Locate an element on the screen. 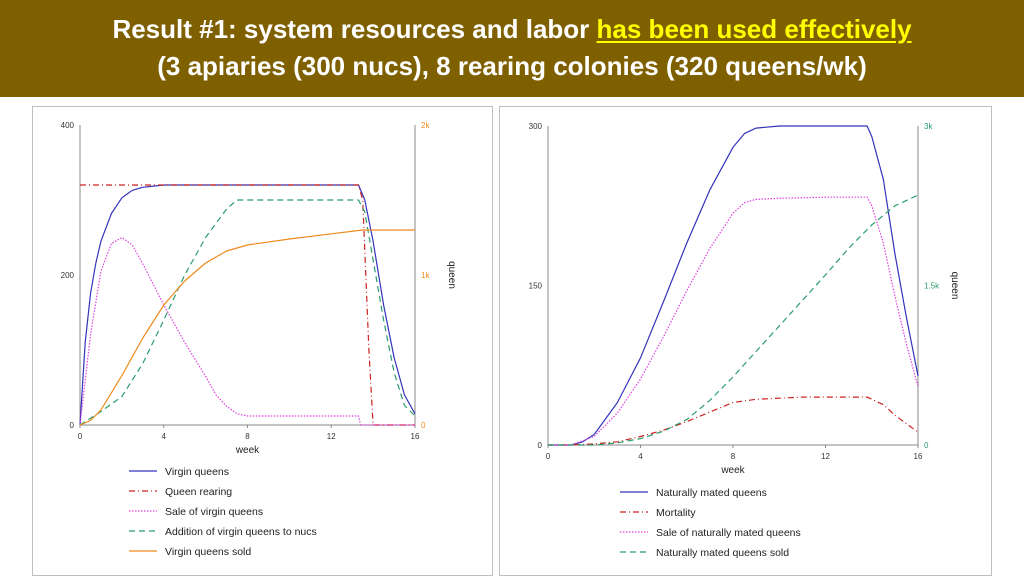 Image resolution: width=1024 pixels, height=580 pixels. left-y-tick-label: 300 is located at coordinates (536, 126).